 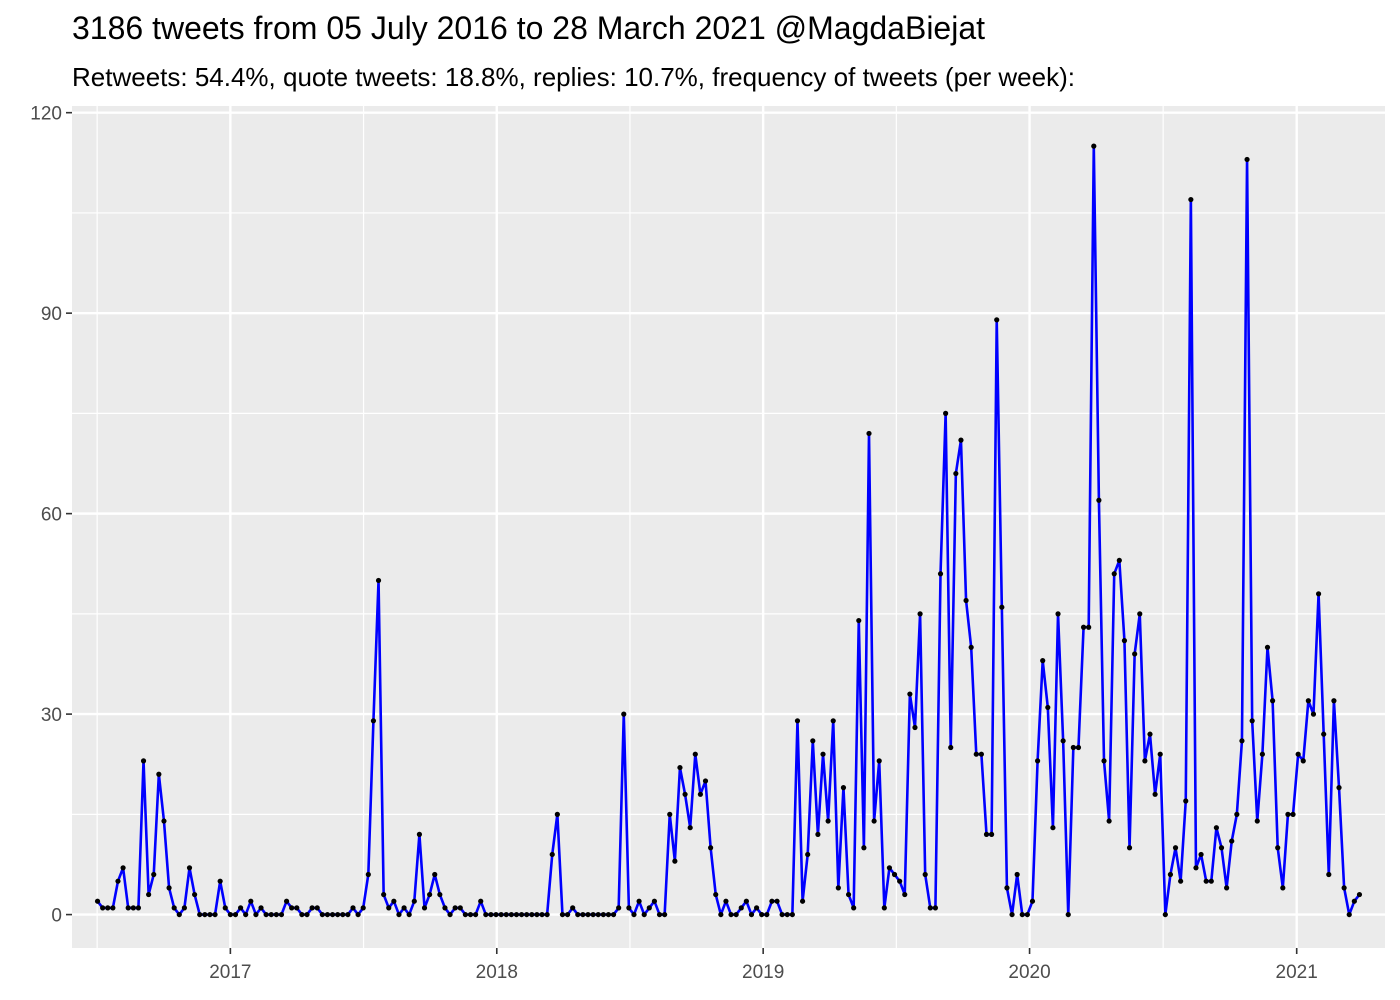 I want to click on y-tick-label: 60, so click(x=51, y=515).